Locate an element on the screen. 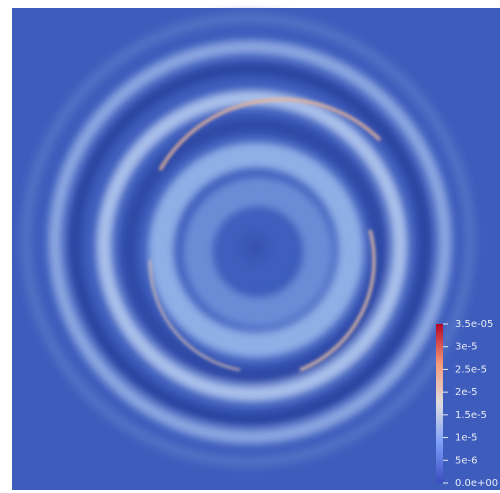 The width and height of the screenshot is (500, 493). colorbar-tick-label: 1e-5 is located at coordinates (466, 438).